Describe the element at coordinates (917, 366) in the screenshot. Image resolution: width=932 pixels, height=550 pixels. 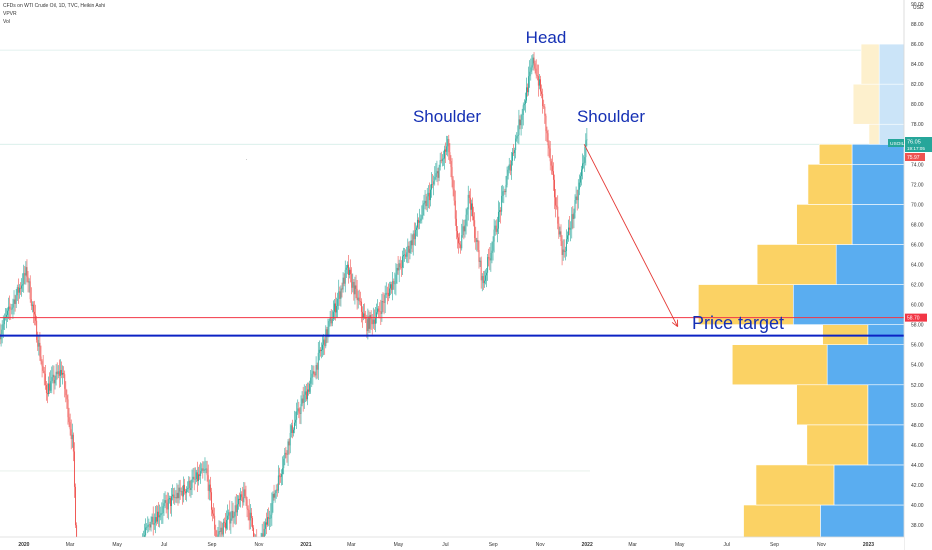
I see `price-tick-label: 54.00` at that location.